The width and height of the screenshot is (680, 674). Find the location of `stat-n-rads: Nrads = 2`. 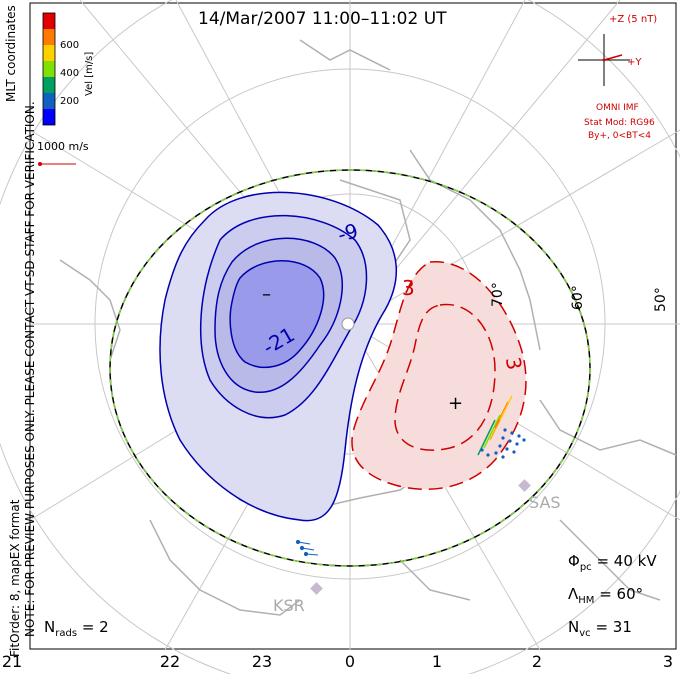

stat-n-rads: Nrads = 2 is located at coordinates (76, 628).